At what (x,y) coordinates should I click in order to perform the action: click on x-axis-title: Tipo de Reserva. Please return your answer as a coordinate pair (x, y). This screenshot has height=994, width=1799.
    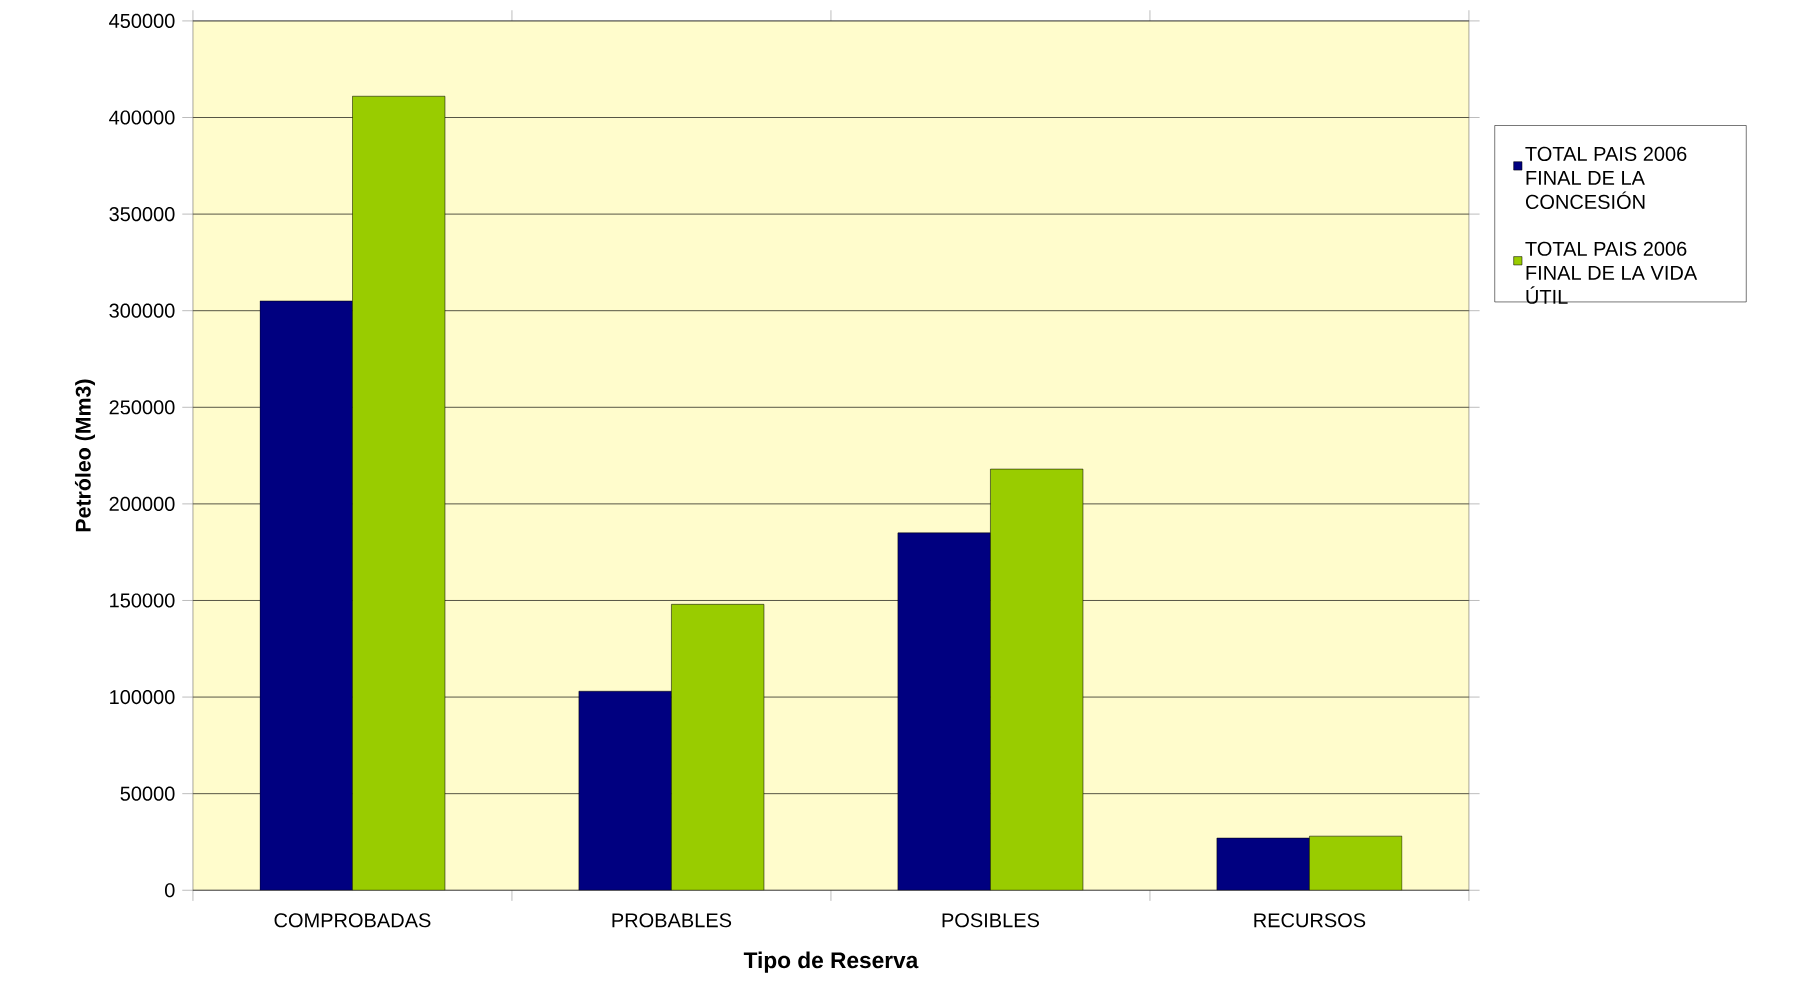
    Looking at the image, I should click on (831, 962).